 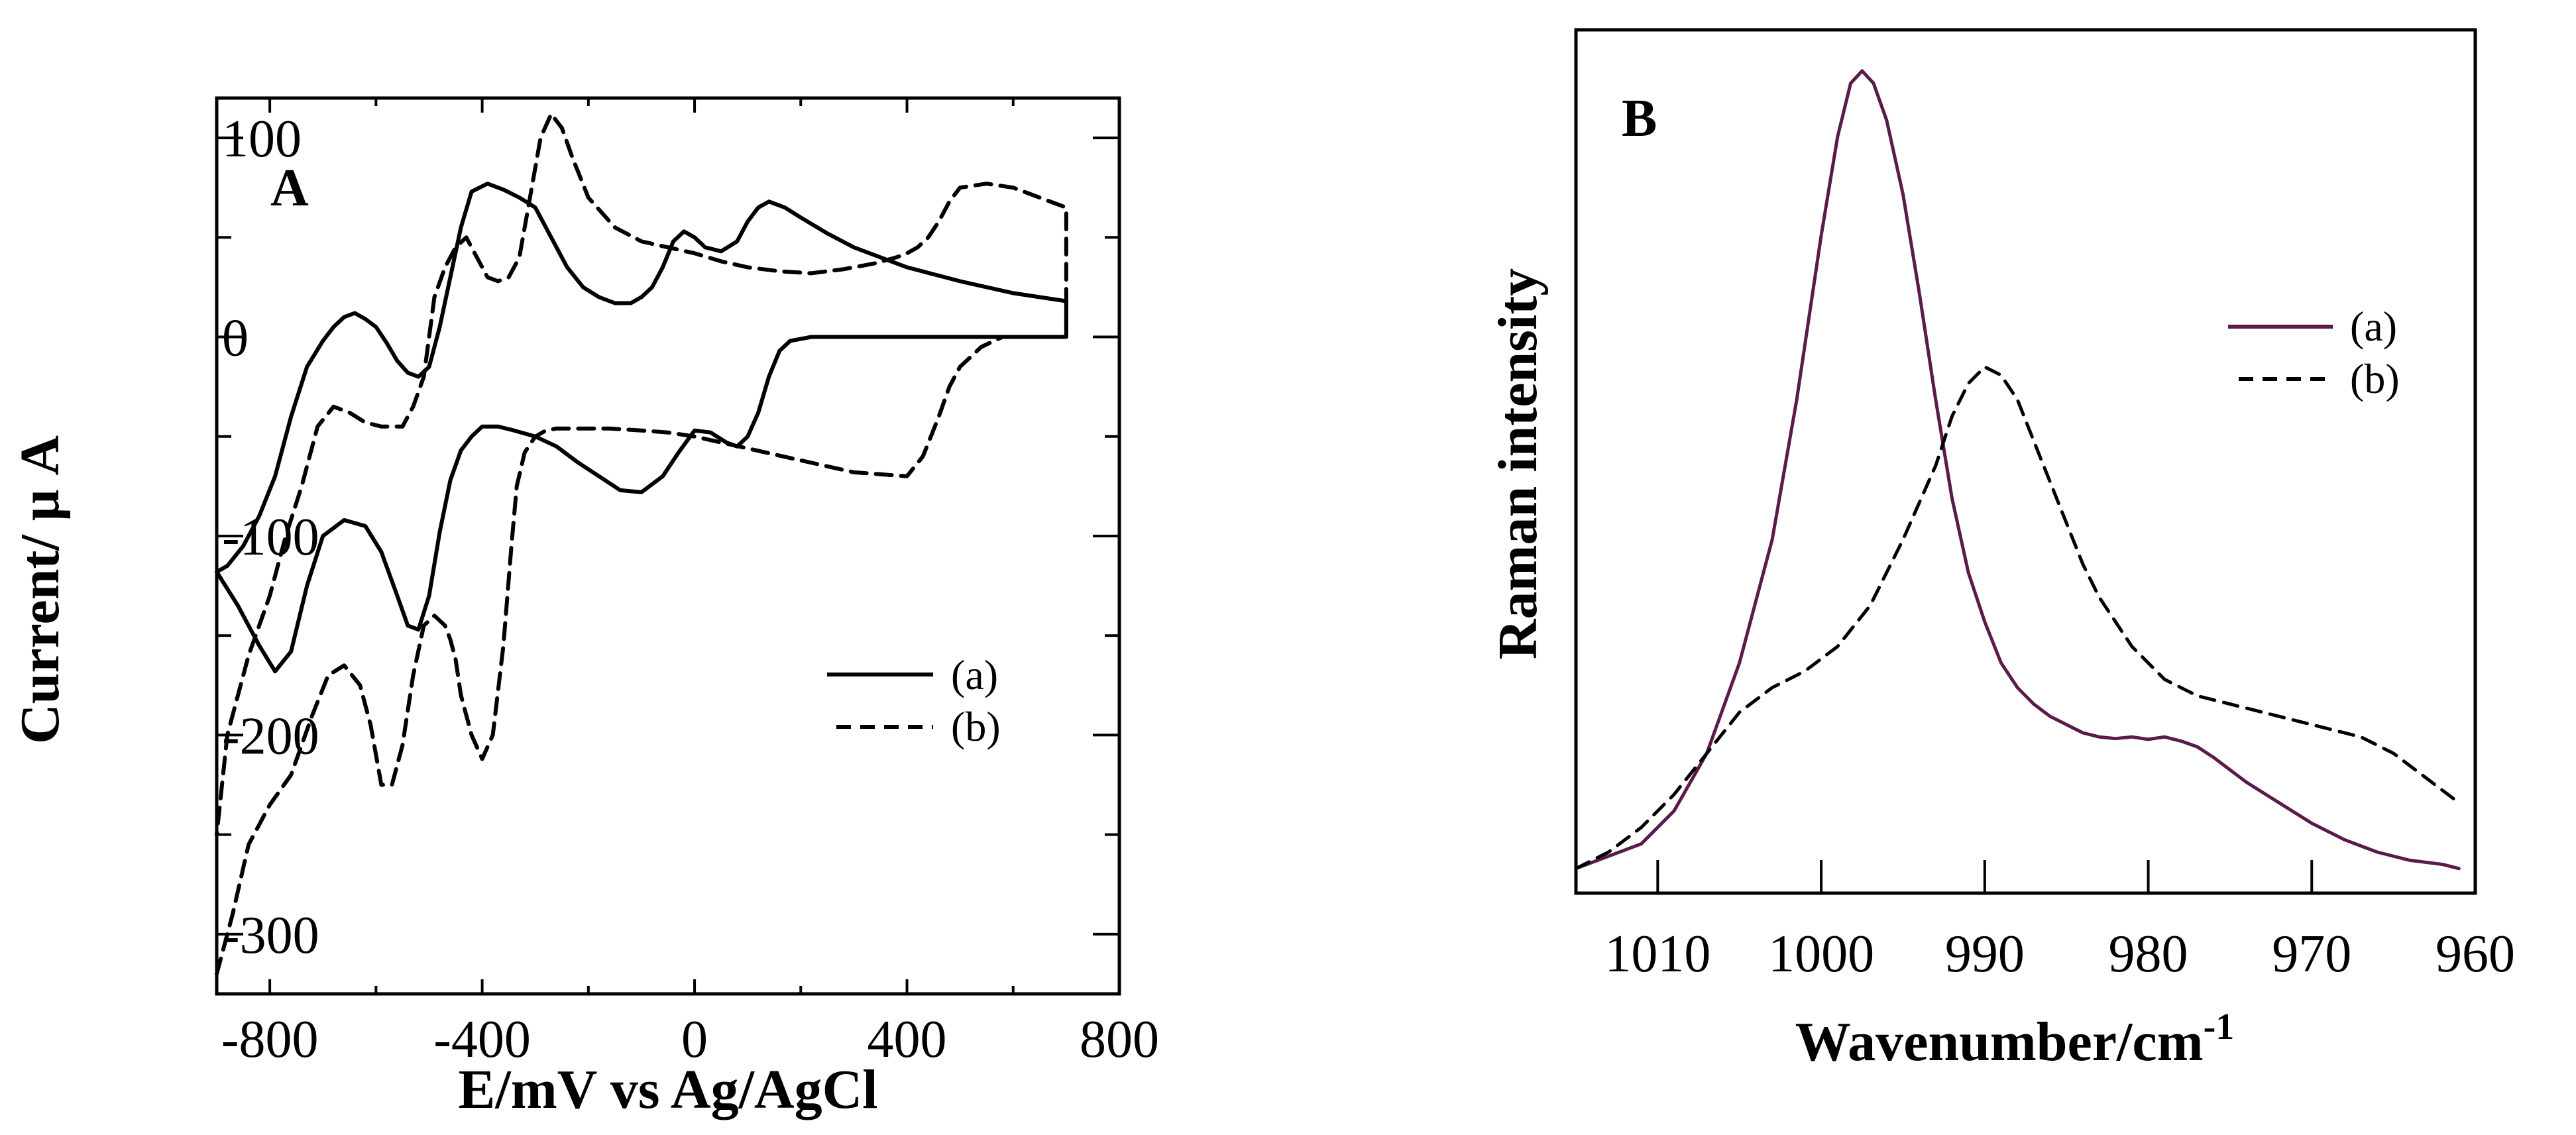 What do you see at coordinates (270, 936) in the screenshot?
I see `panel-a-y-tick-label: -300` at bounding box center [270, 936].